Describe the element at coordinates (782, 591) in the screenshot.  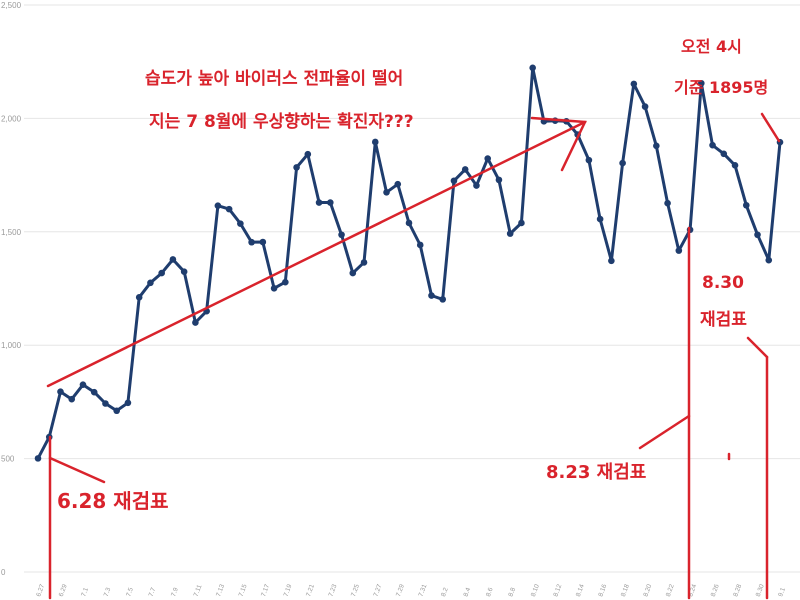
I see `x-tick-label: 9.1` at that location.